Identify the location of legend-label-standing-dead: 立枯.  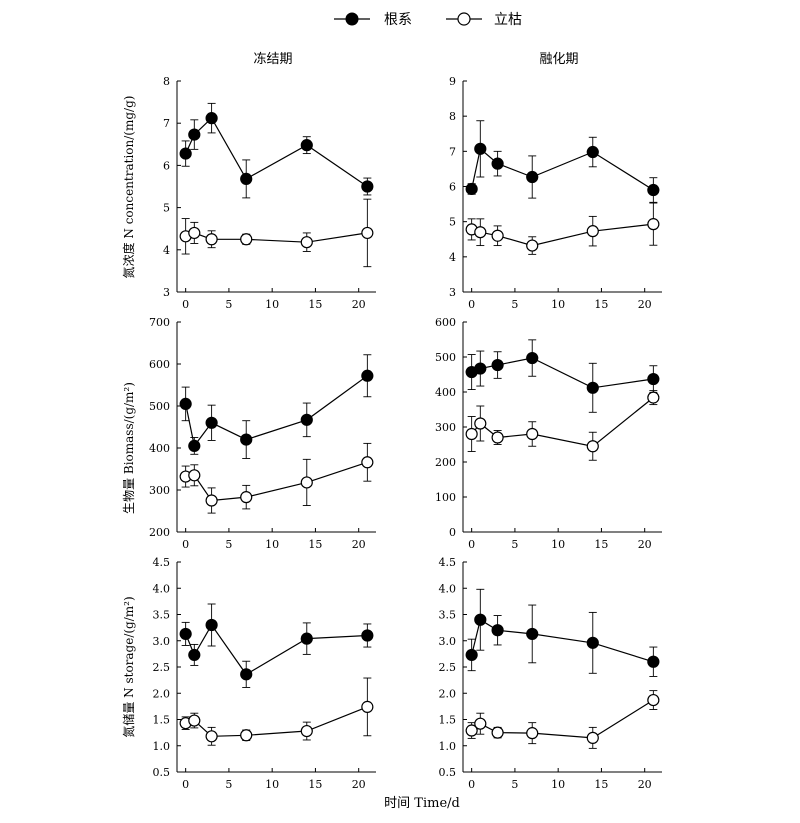
(508, 20).